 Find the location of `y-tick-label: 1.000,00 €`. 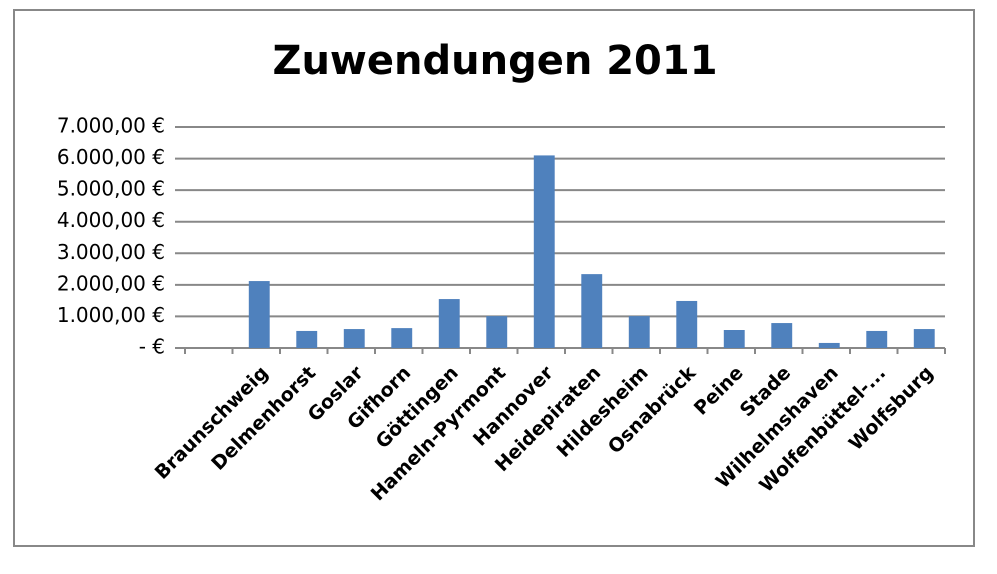

y-tick-label: 1.000,00 € is located at coordinates (111, 315).